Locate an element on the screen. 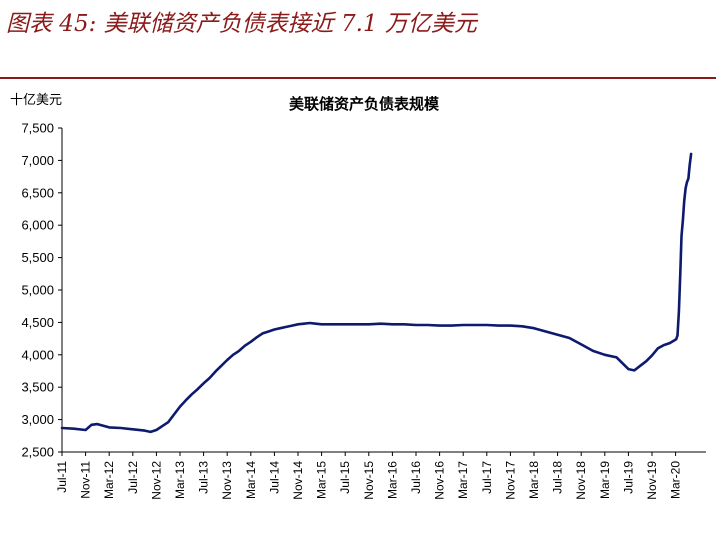  x-tick-label: Nov-16 is located at coordinates (440, 480).